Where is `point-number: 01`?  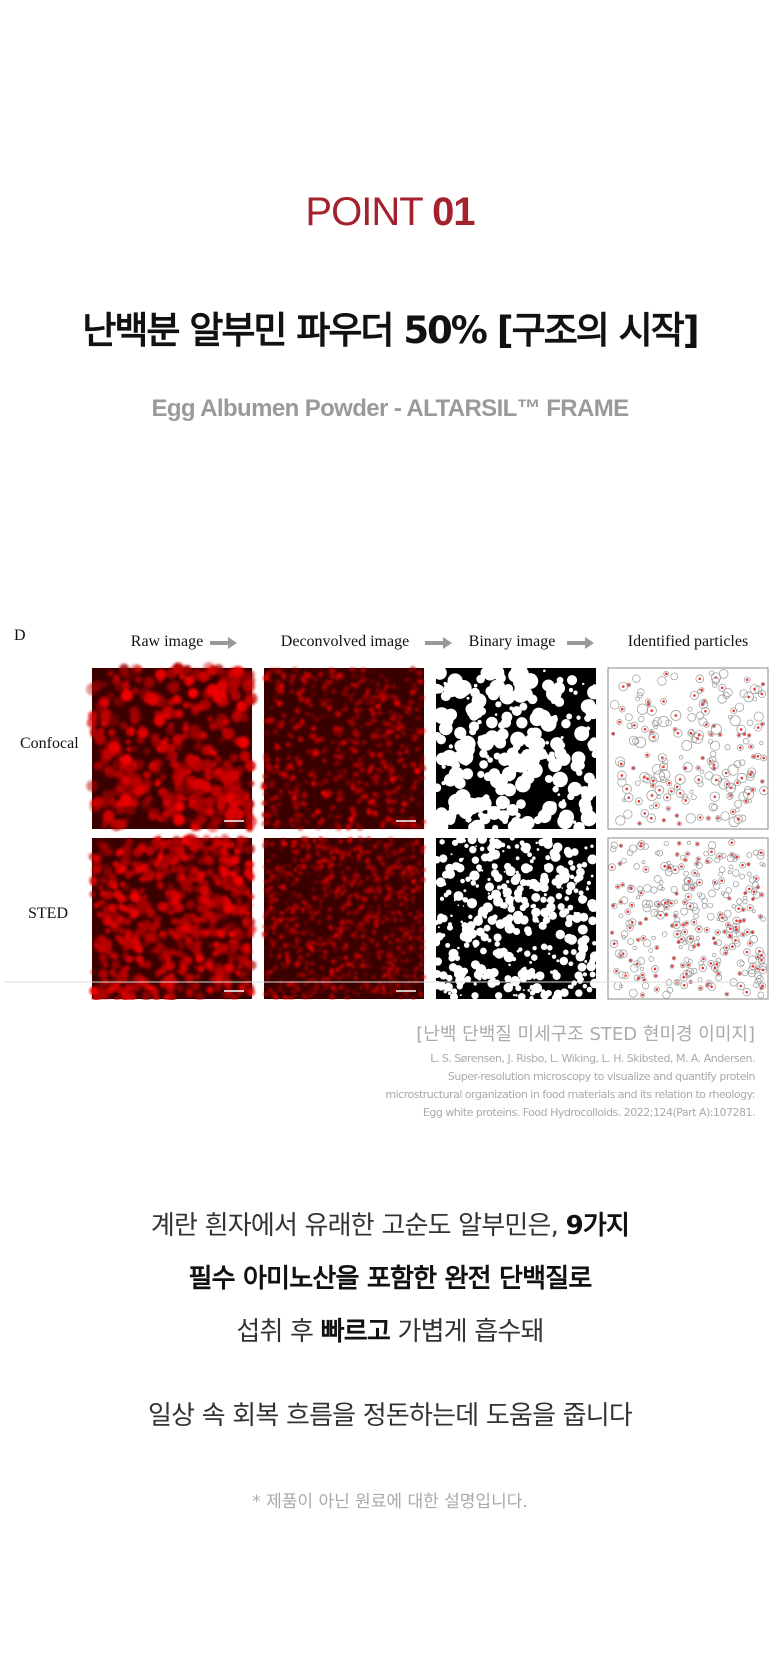
point-number: 01 is located at coordinates (453, 212).